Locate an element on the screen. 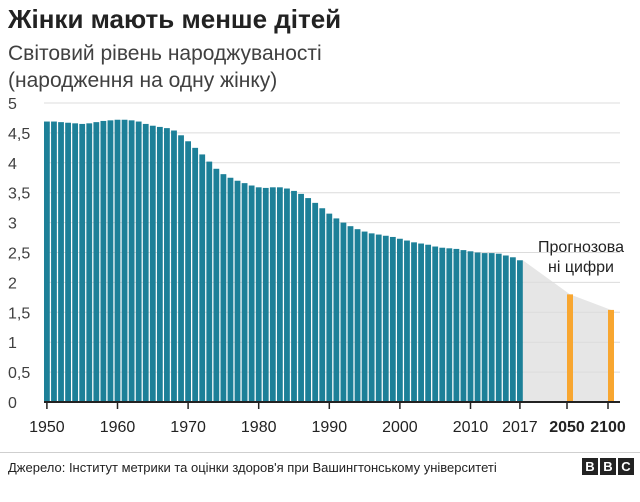 The height and width of the screenshot is (502, 640). x-tick-label: 2100 is located at coordinates (608, 427).